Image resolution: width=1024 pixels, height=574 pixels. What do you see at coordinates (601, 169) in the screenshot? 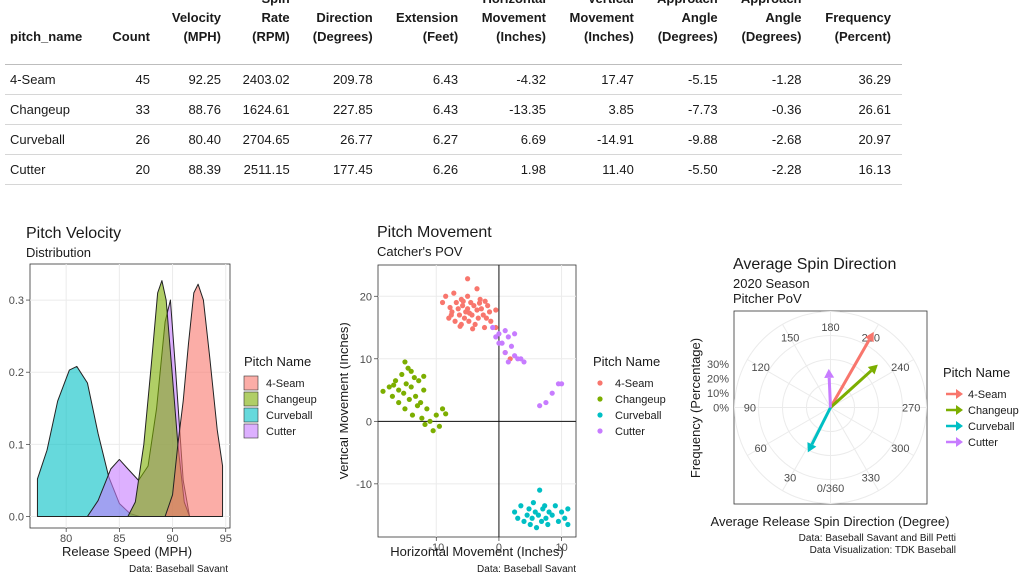
I see `table-cell: 11.40` at bounding box center [601, 169].